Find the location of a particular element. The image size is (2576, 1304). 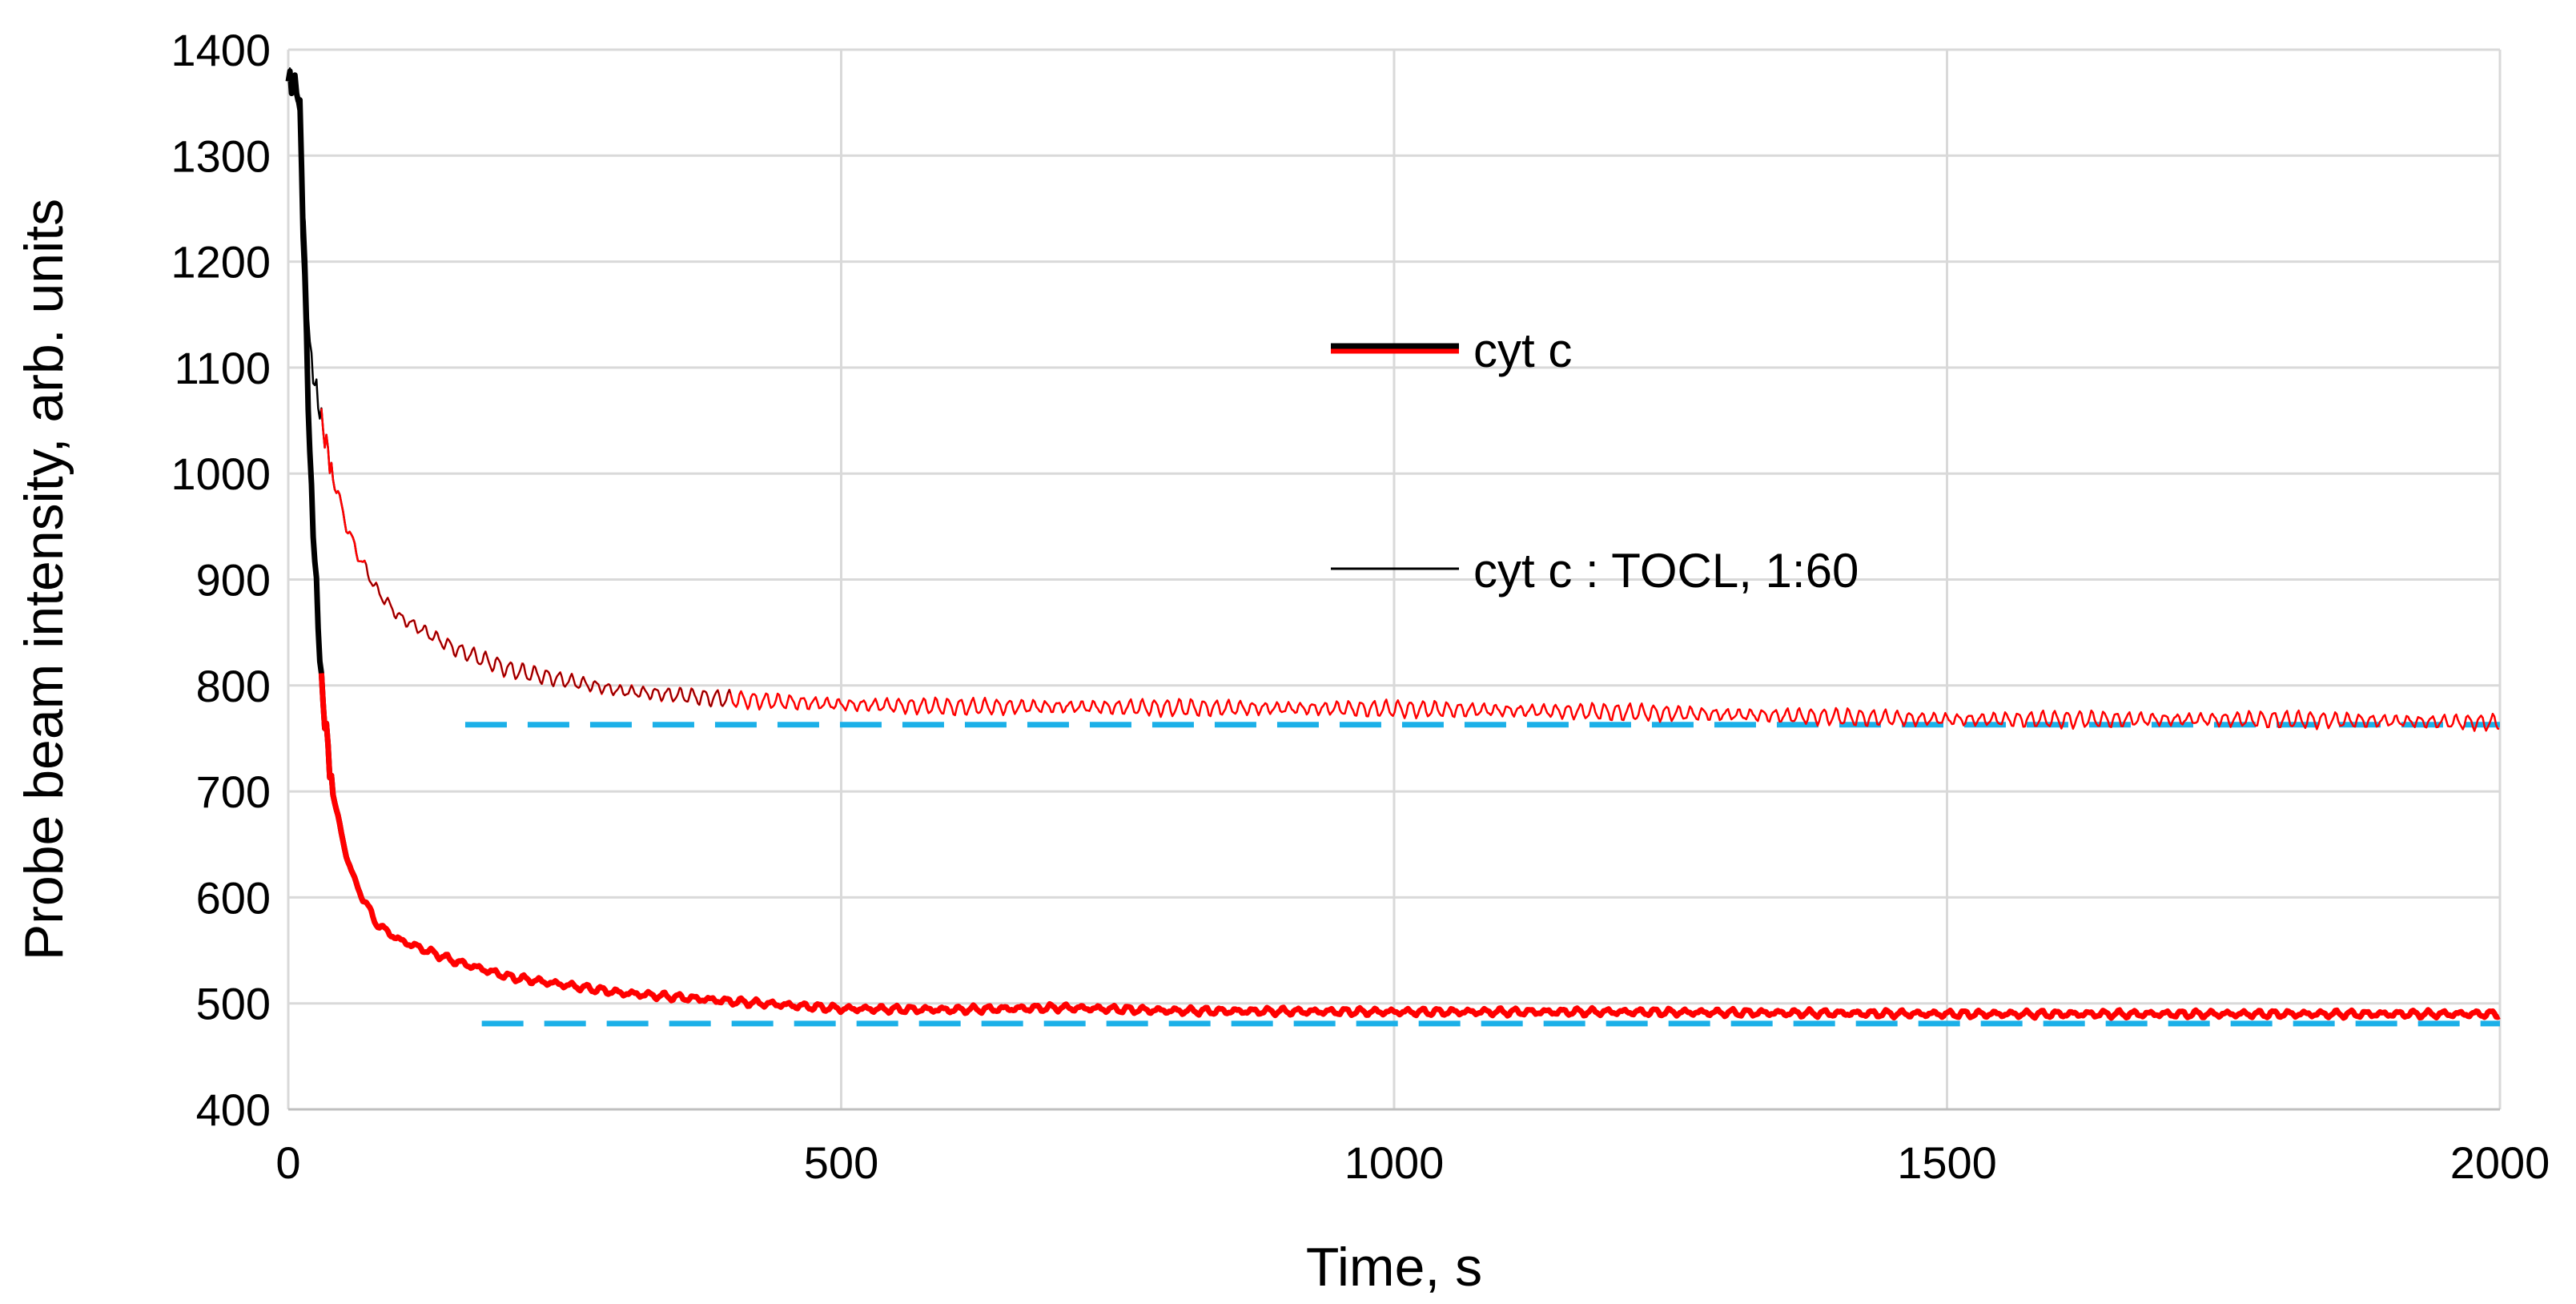

y-tick-label: 1200 is located at coordinates (221, 262).